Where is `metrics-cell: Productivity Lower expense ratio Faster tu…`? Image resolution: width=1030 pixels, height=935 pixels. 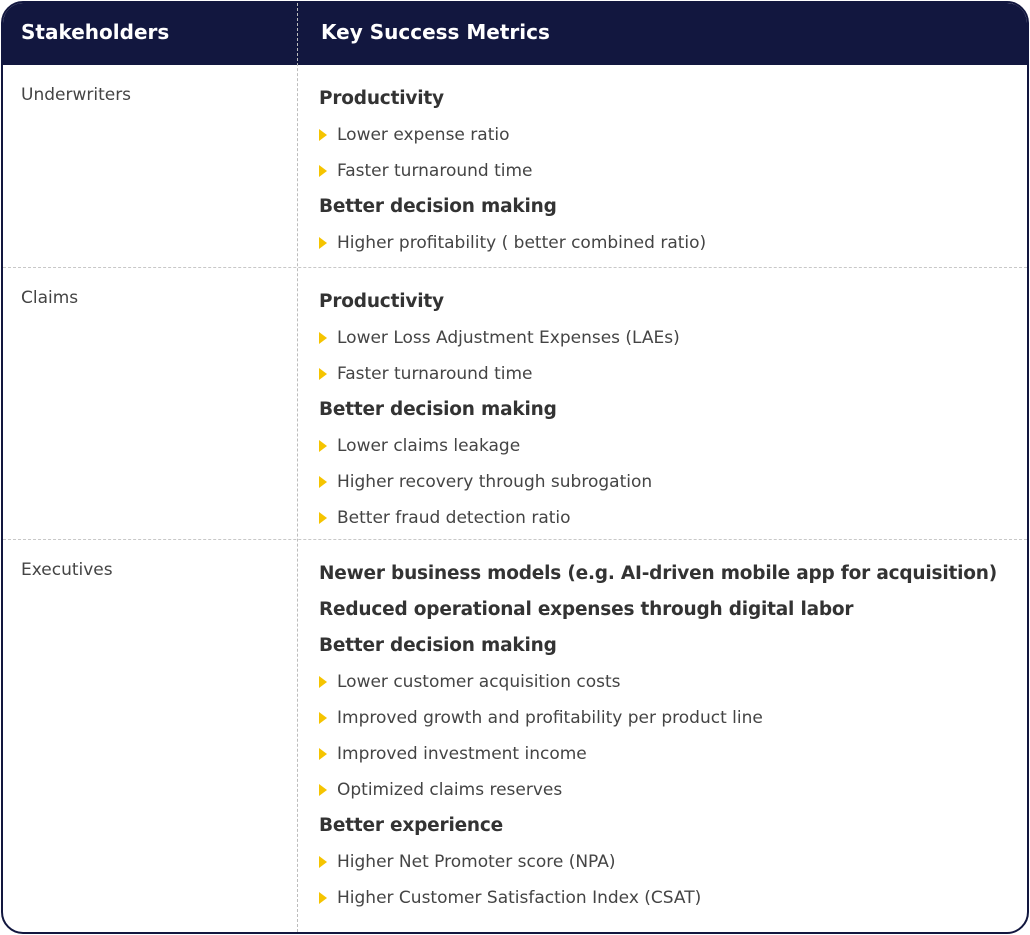 metrics-cell: Productivity Lower expense ratio Faster tu… is located at coordinates (501, 166).